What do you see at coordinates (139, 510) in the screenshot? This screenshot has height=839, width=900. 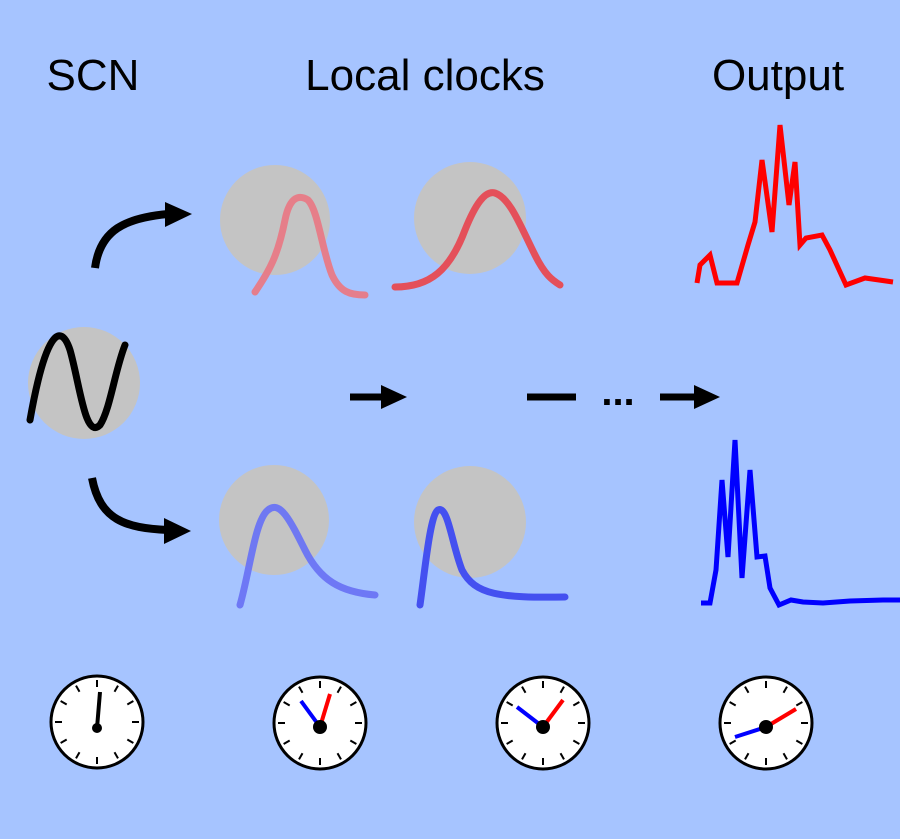 I see `arrow-scn-to-blue-clocks` at bounding box center [139, 510].